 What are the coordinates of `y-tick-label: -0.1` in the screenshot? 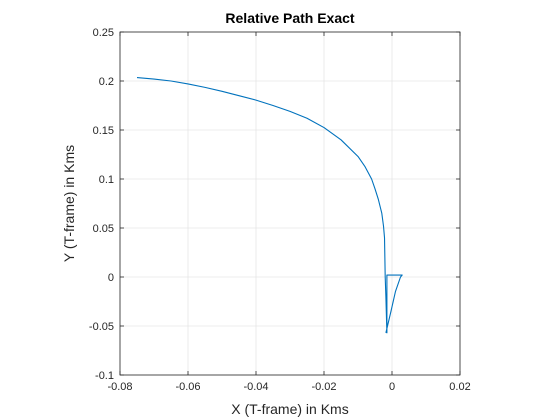 It's located at (104, 376).